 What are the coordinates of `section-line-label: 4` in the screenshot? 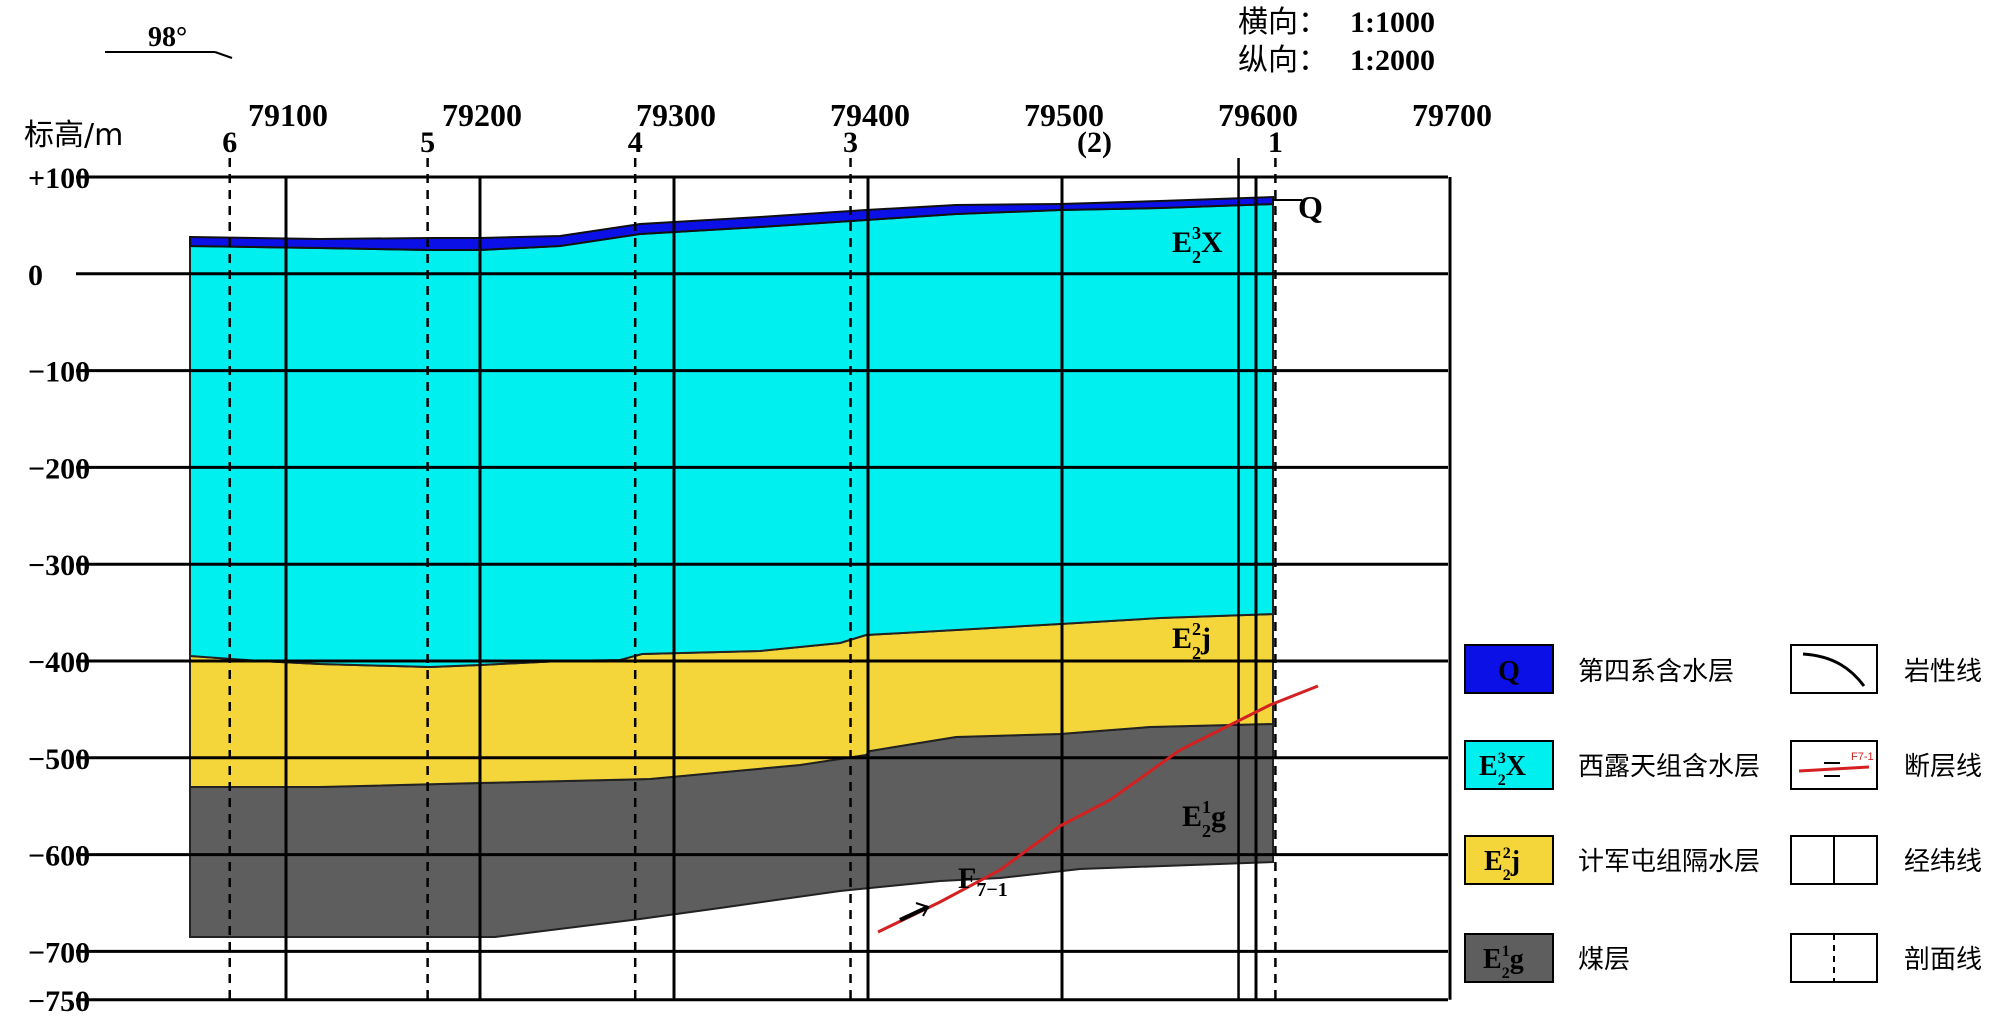 It's located at (635, 142).